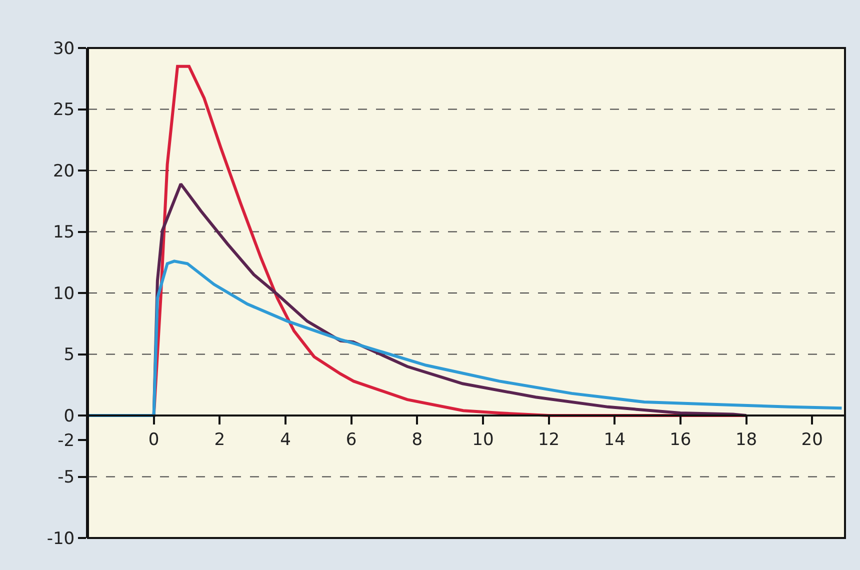 The image size is (860, 570). Describe the element at coordinates (417, 440) in the screenshot. I see `x-tick-label: 8` at that location.